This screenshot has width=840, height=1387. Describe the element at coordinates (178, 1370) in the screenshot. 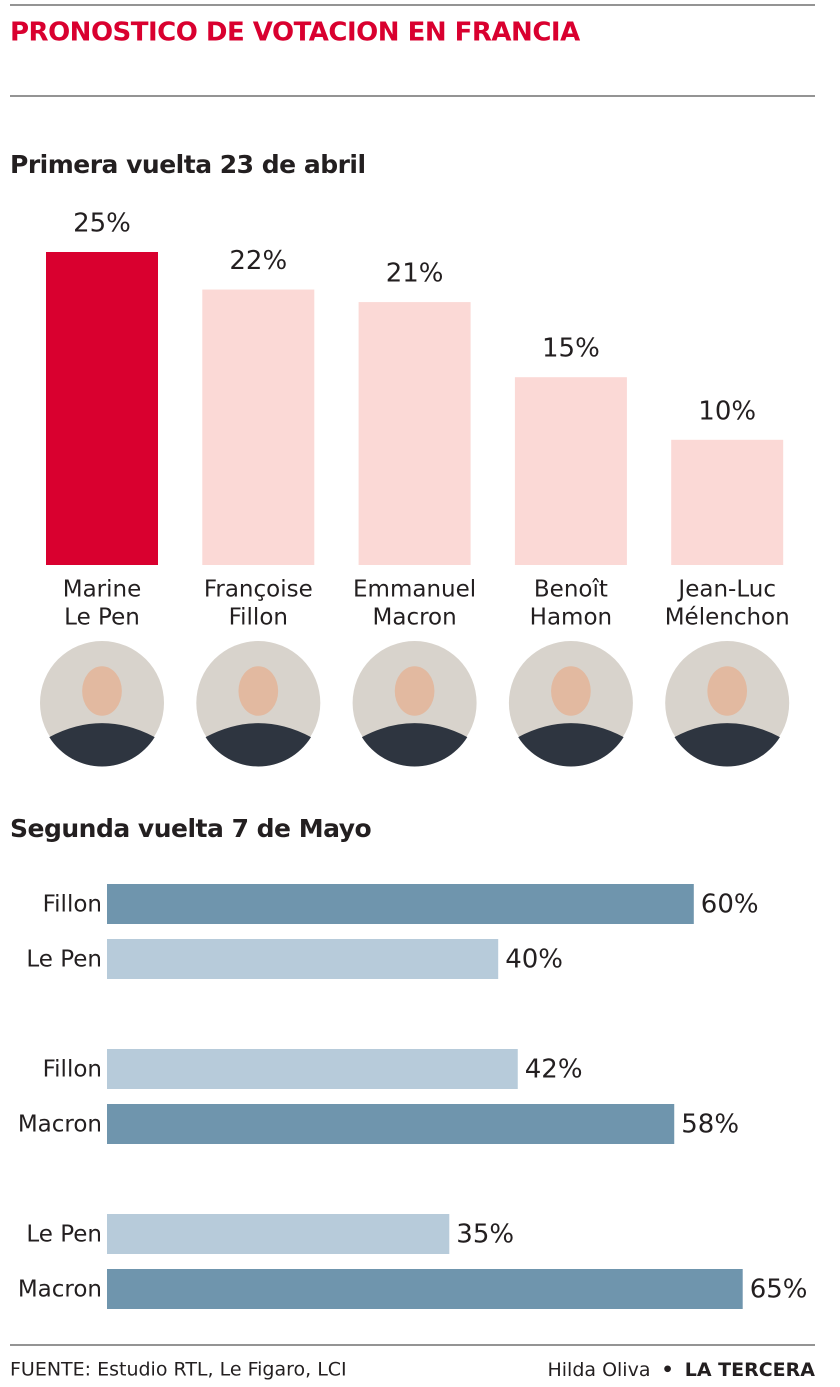

I see `source: FUENTE: Estudio RTL, Le Figaro, LCI` at that location.